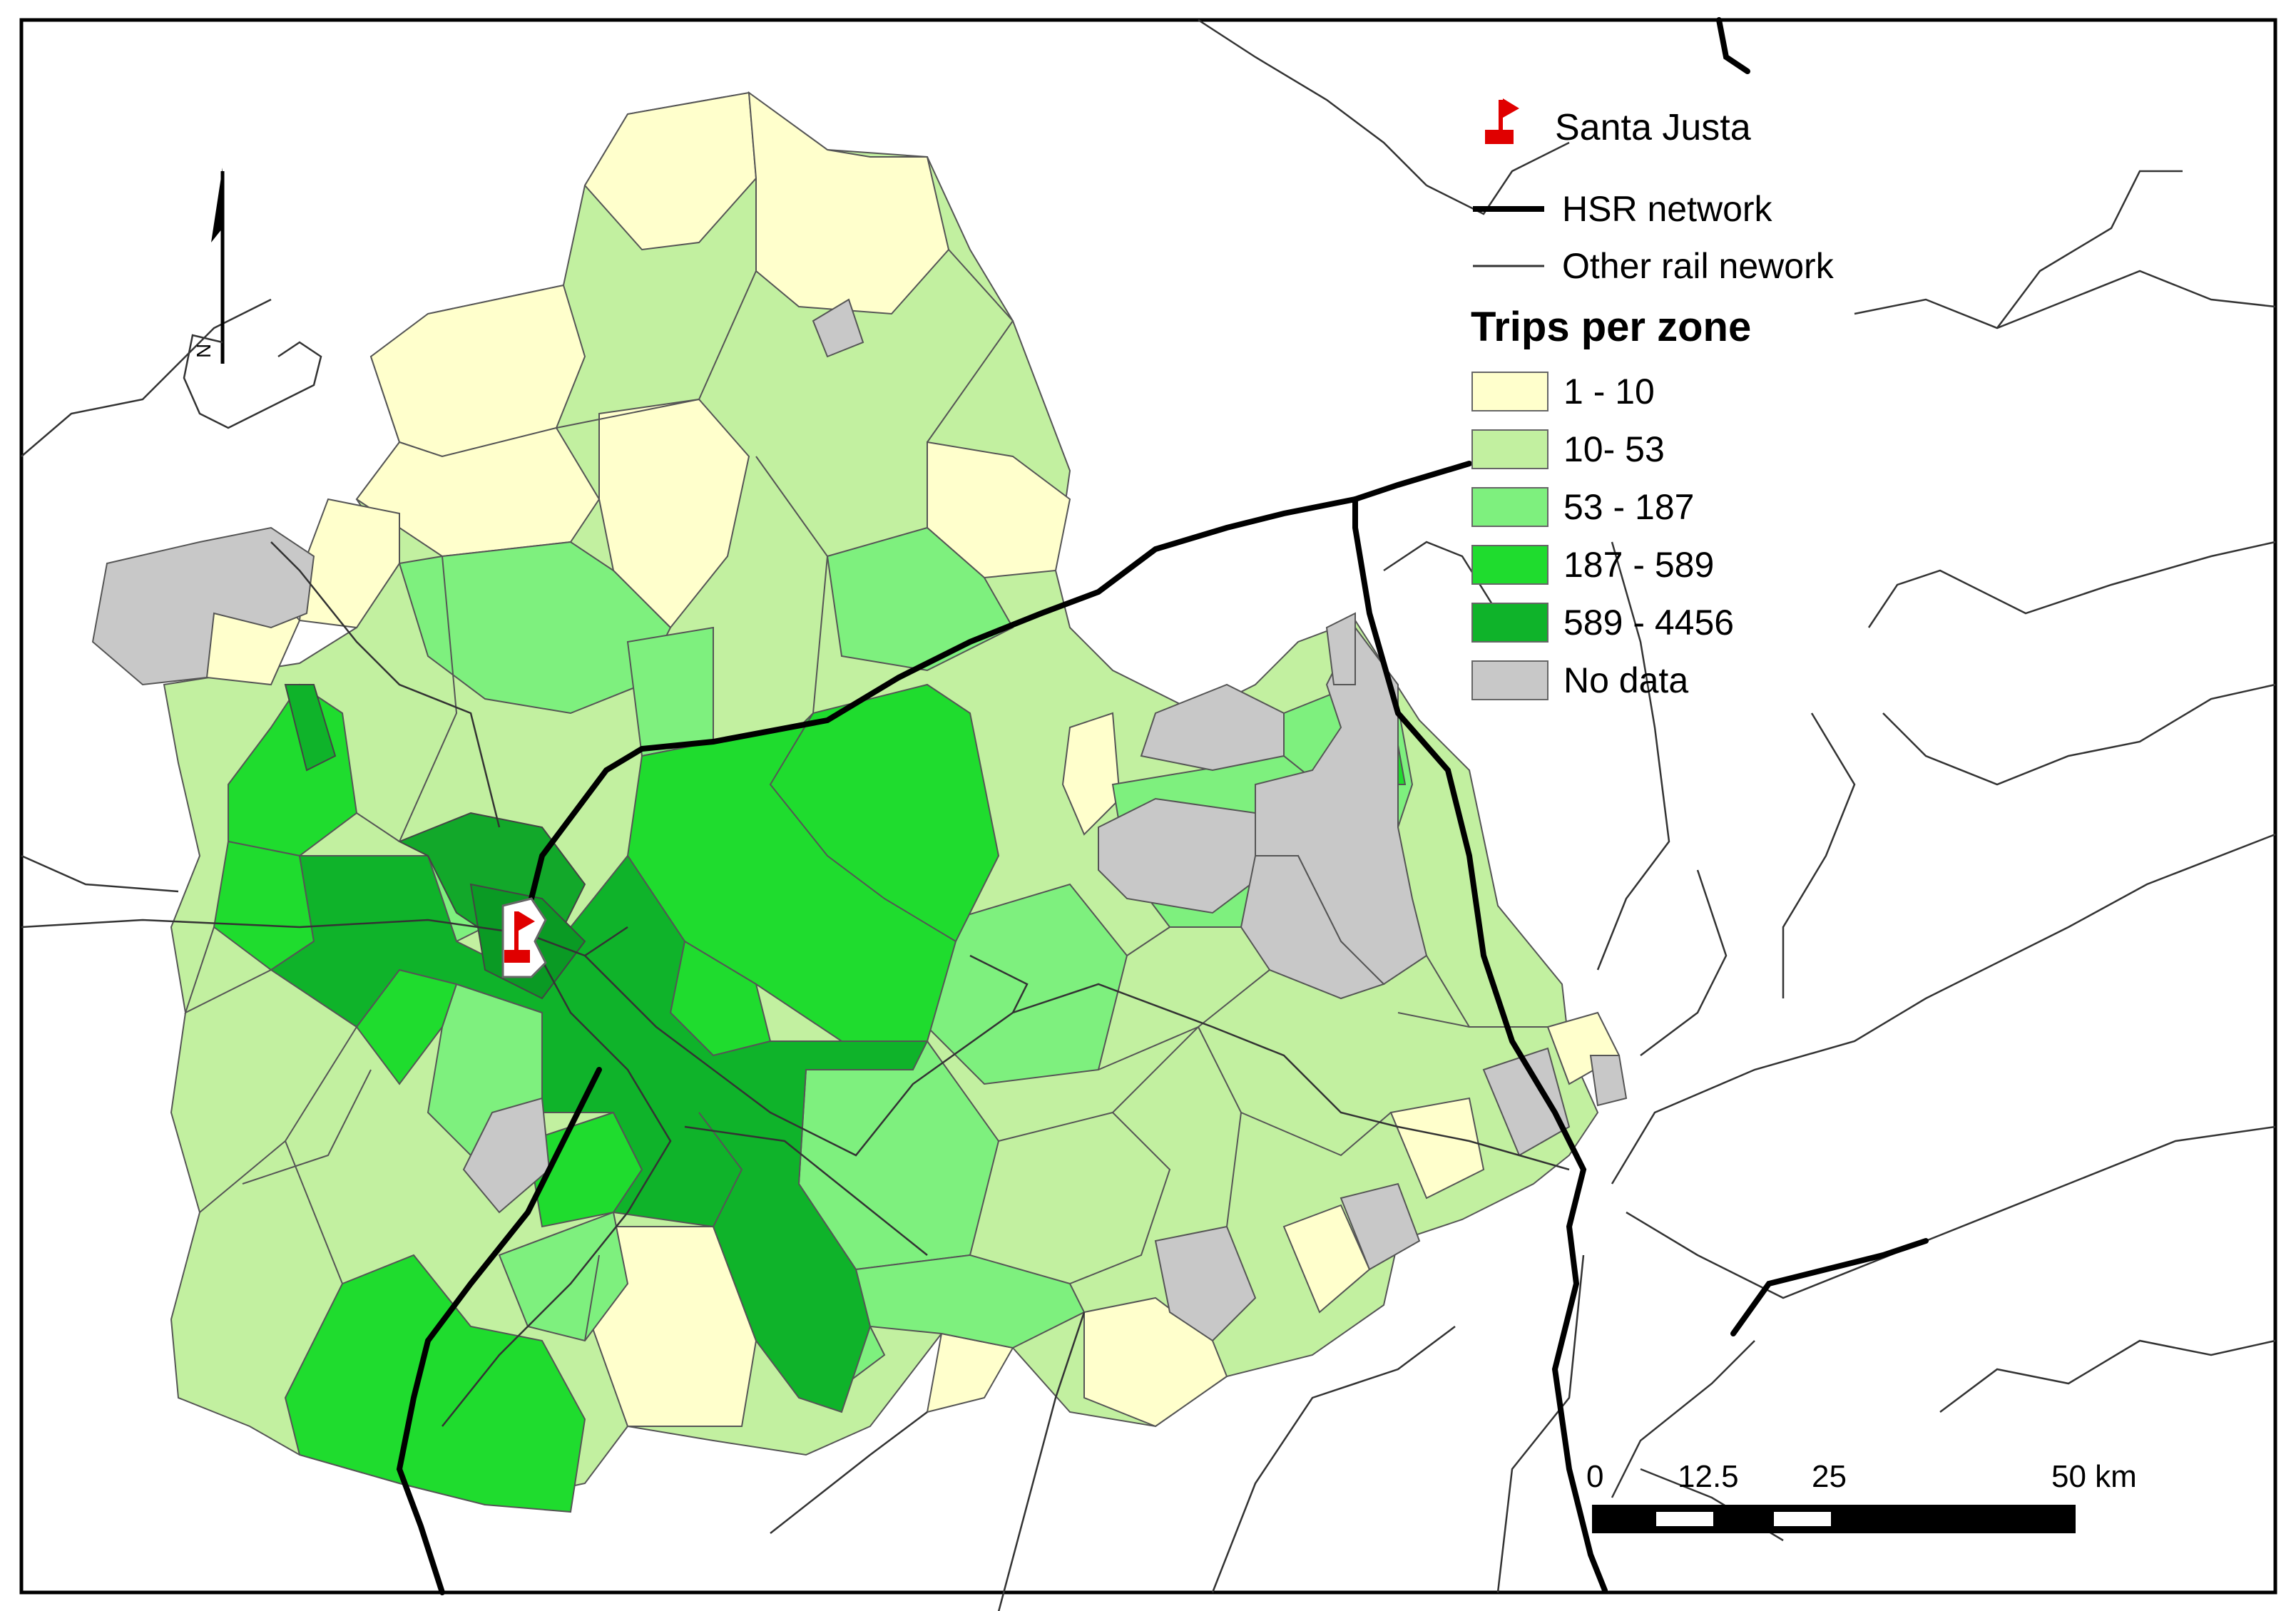 The width and height of the screenshot is (2296, 1611). I want to click on legend-station-label: Santa Justa, so click(1653, 127).